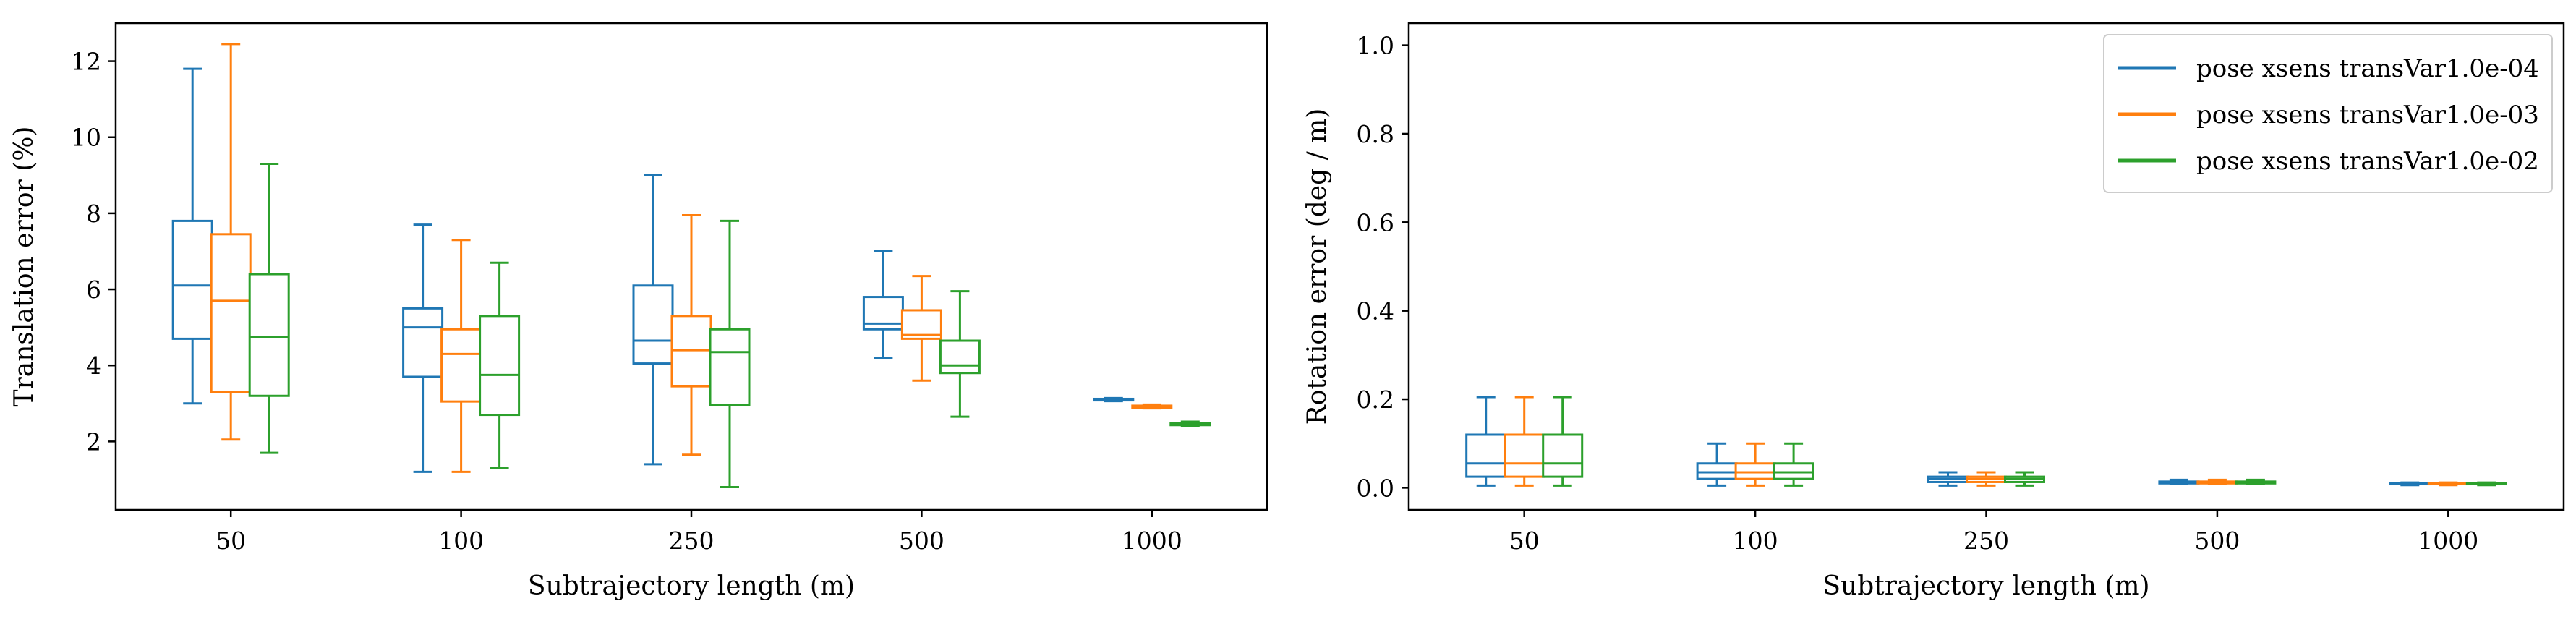  What do you see at coordinates (24, 267) in the screenshot?
I see `y-axis-label: Translation error (%)` at bounding box center [24, 267].